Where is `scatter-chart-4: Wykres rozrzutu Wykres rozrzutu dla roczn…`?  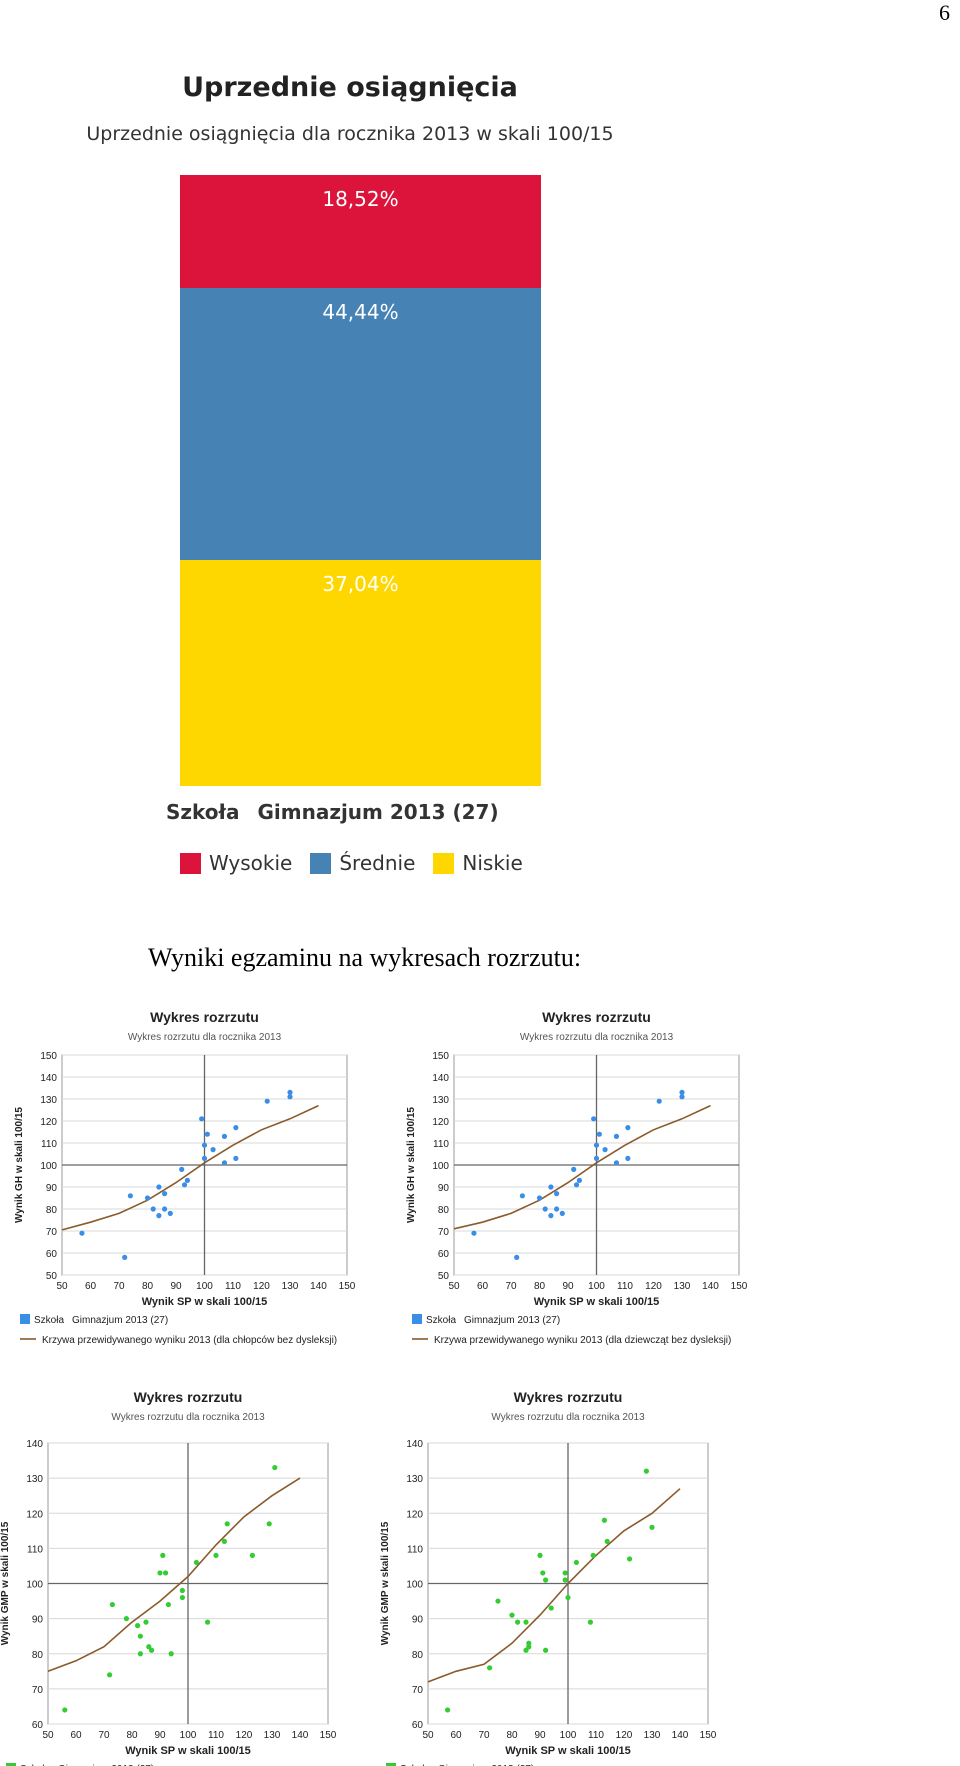 scatter-chart-4: Wykres rozrzutu Wykres rozrzutu dla roczn… is located at coordinates (580, 1578).